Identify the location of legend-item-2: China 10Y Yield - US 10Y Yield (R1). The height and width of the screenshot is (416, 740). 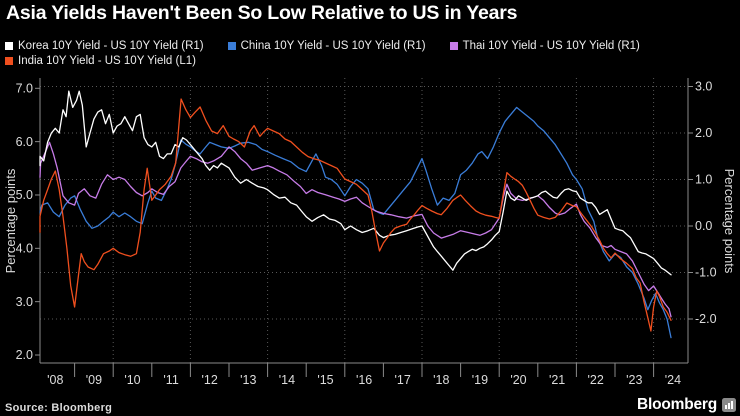
(326, 45).